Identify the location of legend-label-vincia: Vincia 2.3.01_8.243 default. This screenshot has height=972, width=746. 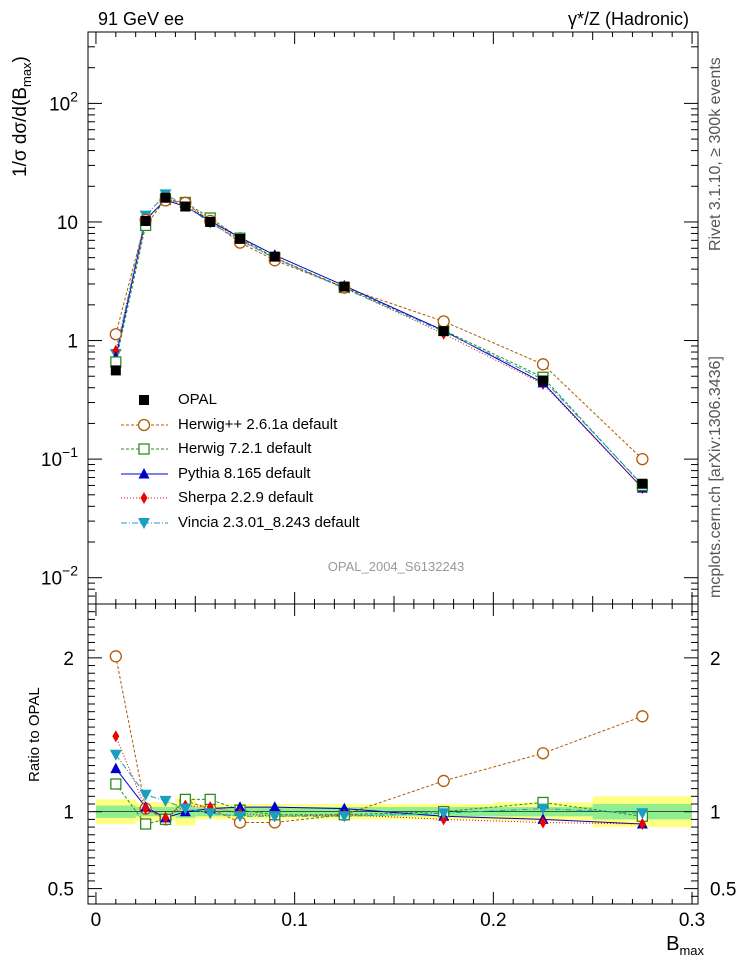
(269, 522).